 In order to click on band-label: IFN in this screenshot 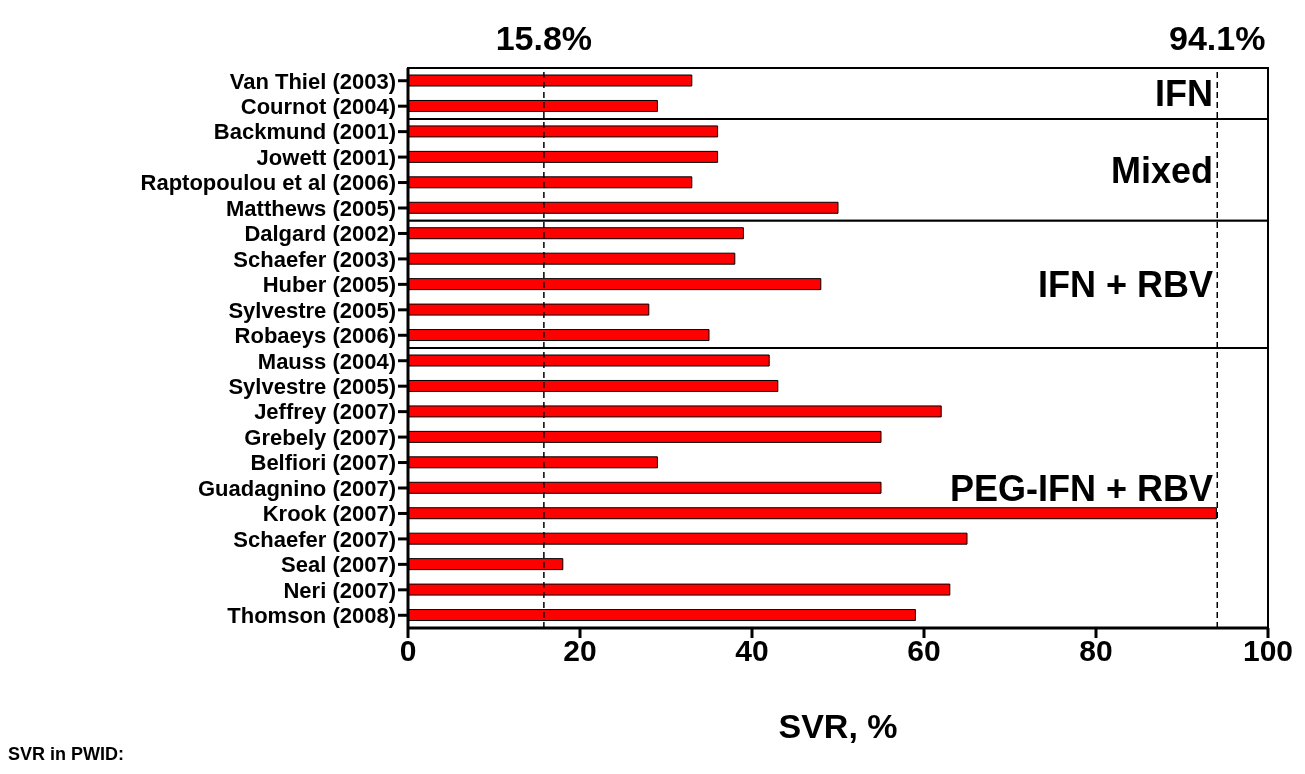, I will do `click(1184, 94)`.